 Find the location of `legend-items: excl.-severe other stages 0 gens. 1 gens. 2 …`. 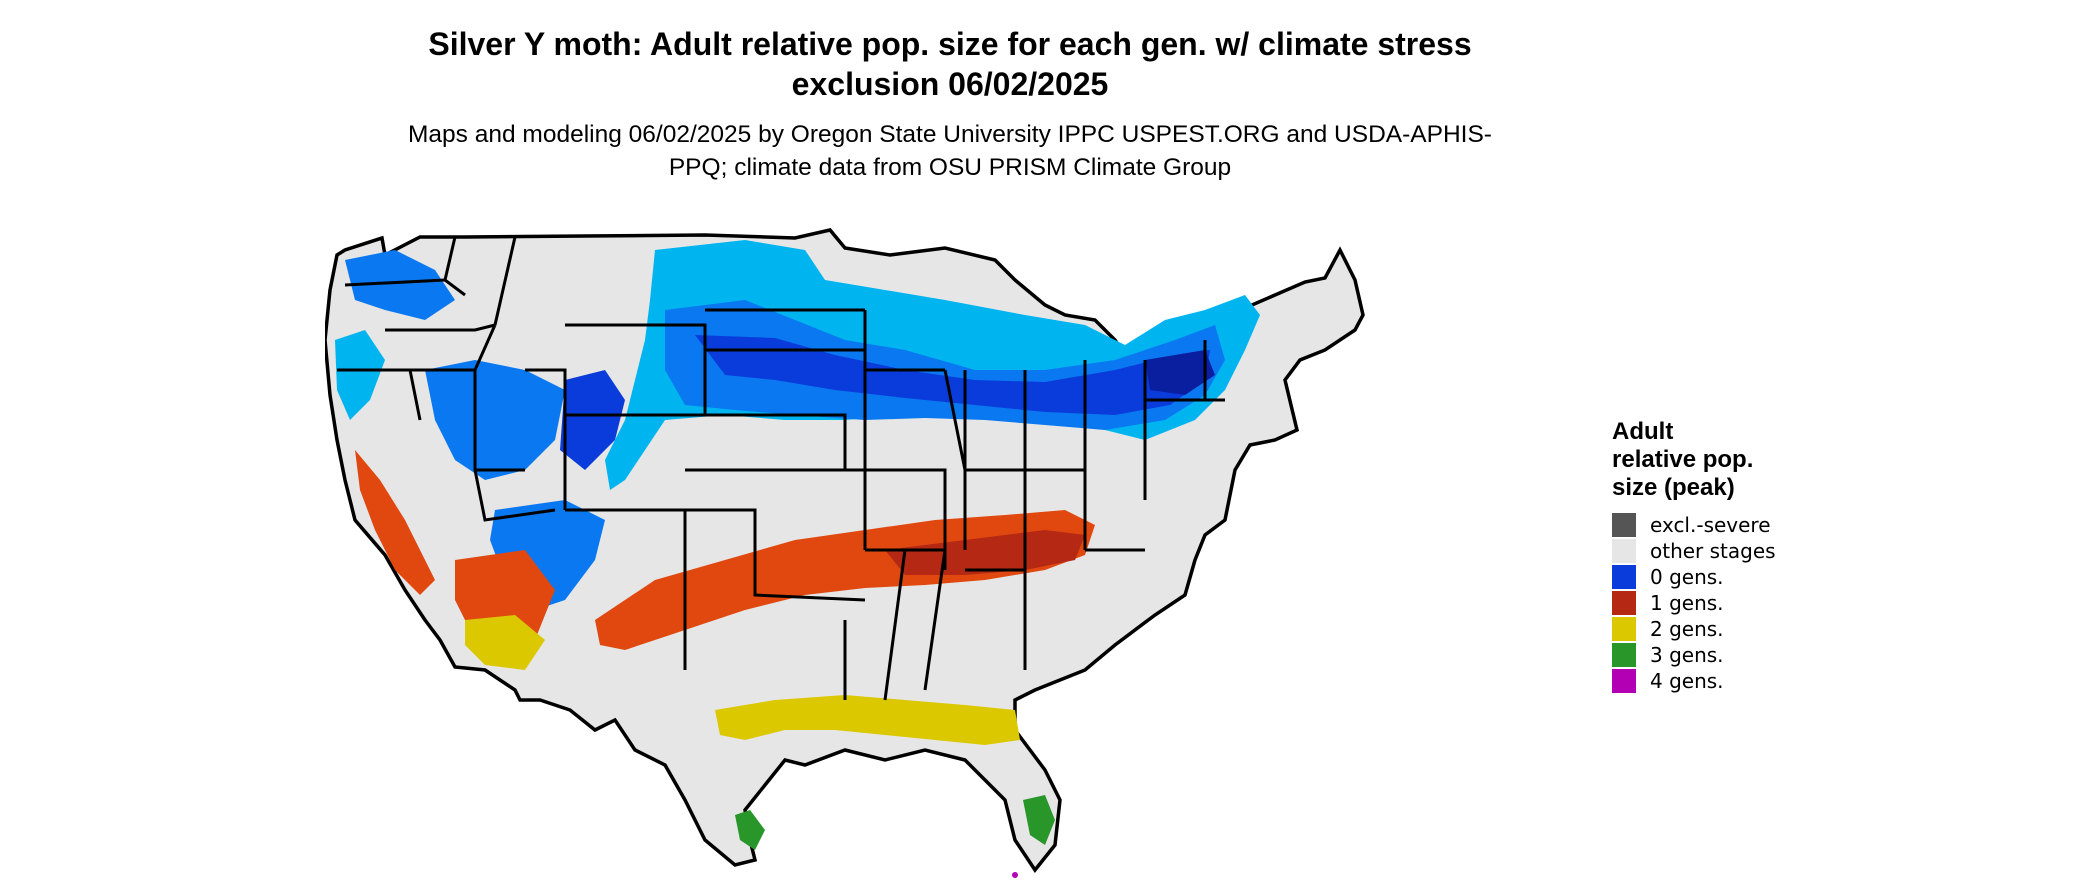

legend-items: excl.-severe other stages 0 gens. 1 gens. 2 … is located at coordinates (1694, 603).